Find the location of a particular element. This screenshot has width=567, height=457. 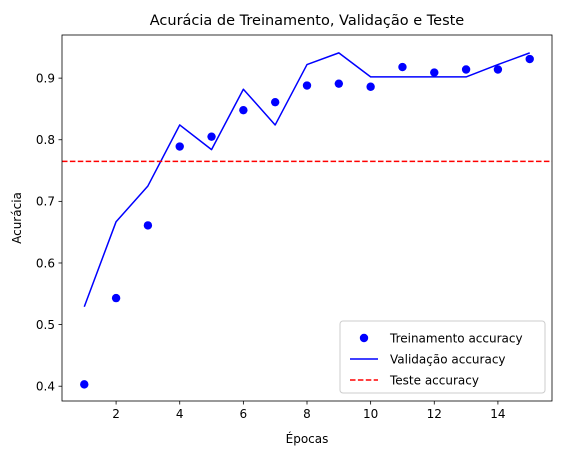

x-tick-label: 10 is located at coordinates (370, 414).